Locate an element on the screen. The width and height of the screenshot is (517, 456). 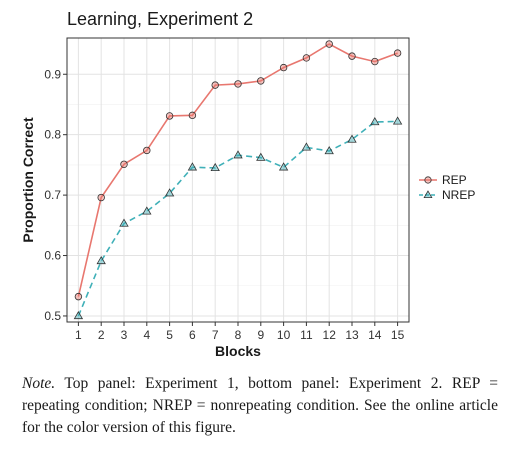
x-tick-label: 11 is located at coordinates (306, 335).